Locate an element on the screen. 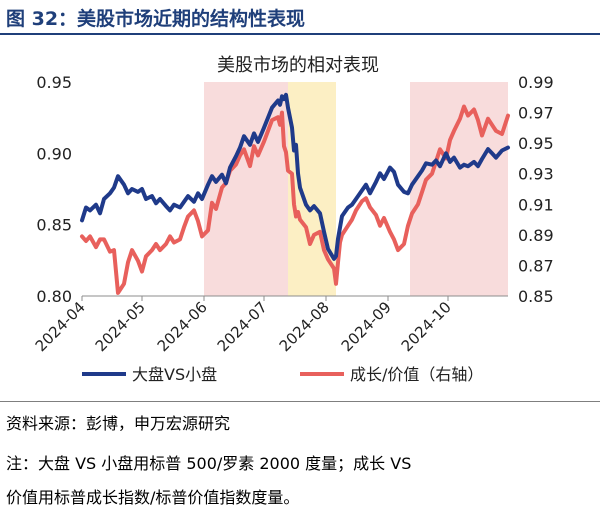 The width and height of the screenshot is (600, 515). x-tick-label: 2024-06 is located at coordinates (182, 326).